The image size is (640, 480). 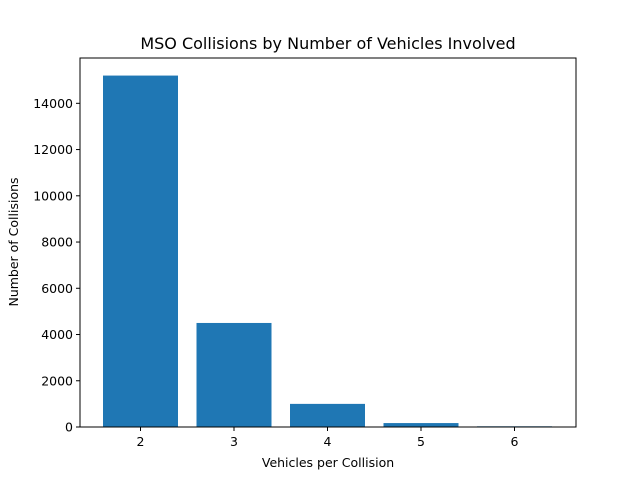 I want to click on x-tick-label: 4, so click(x=328, y=441).